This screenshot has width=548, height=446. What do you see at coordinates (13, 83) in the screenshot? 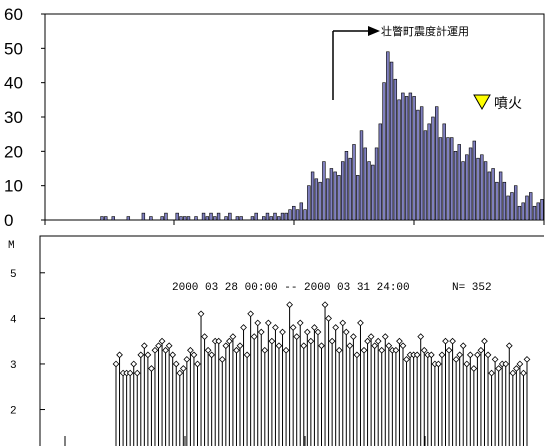
I see `top-ytick-label: 40` at bounding box center [13, 83].